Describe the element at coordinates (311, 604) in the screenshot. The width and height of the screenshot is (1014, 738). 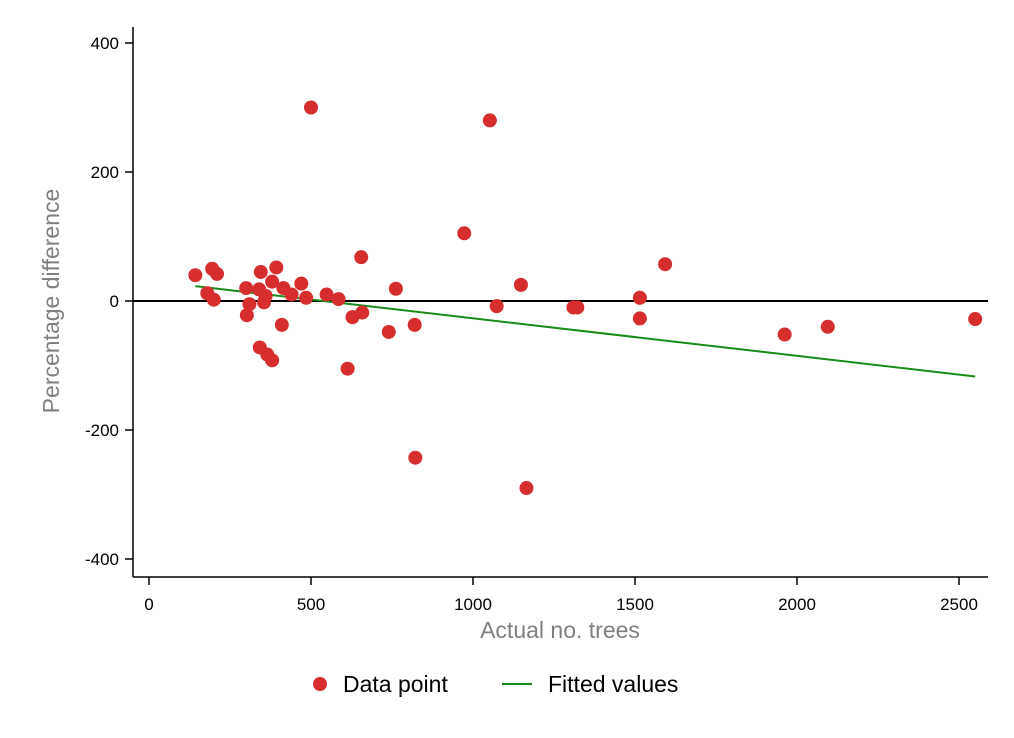
I see `x-tick-label-500: 500` at that location.